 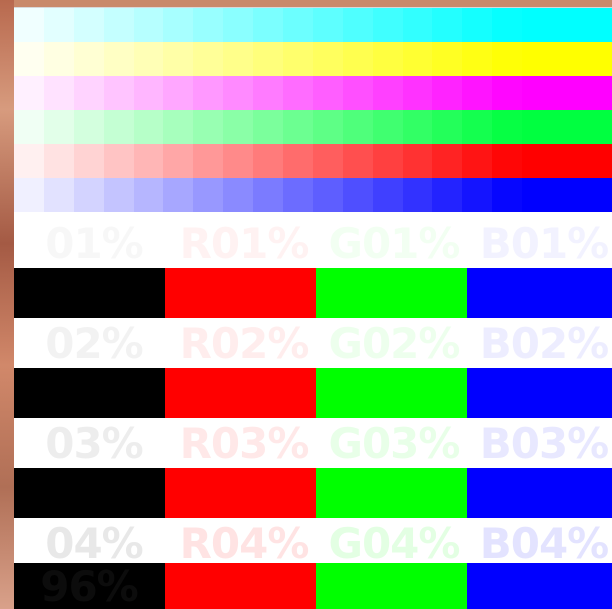 I want to click on label-red-04: R04%, so click(x=244, y=543).